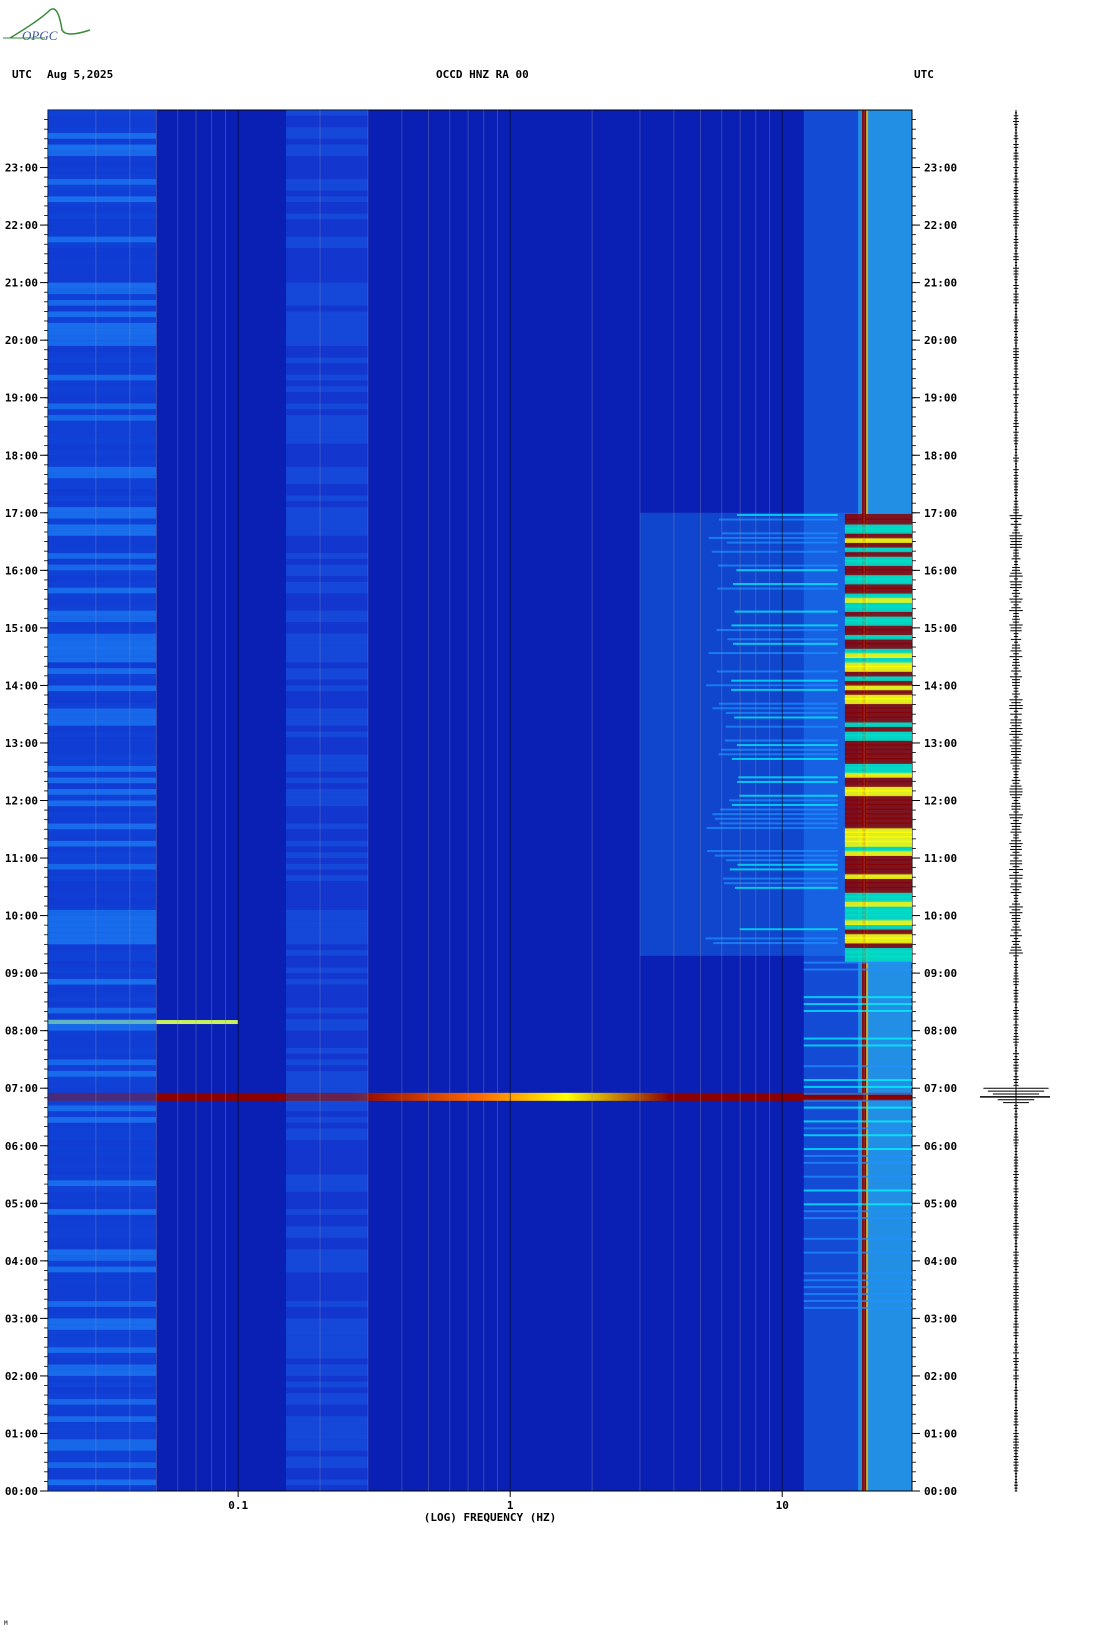 This screenshot has height=1634, width=1102. What do you see at coordinates (940, 283) in the screenshot?
I see `y-tick-label-right: 21:00` at bounding box center [940, 283].